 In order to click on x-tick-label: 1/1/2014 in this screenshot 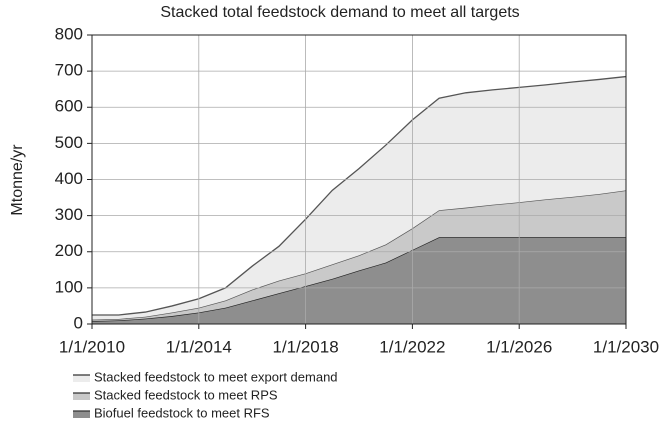, I will do `click(199, 346)`.